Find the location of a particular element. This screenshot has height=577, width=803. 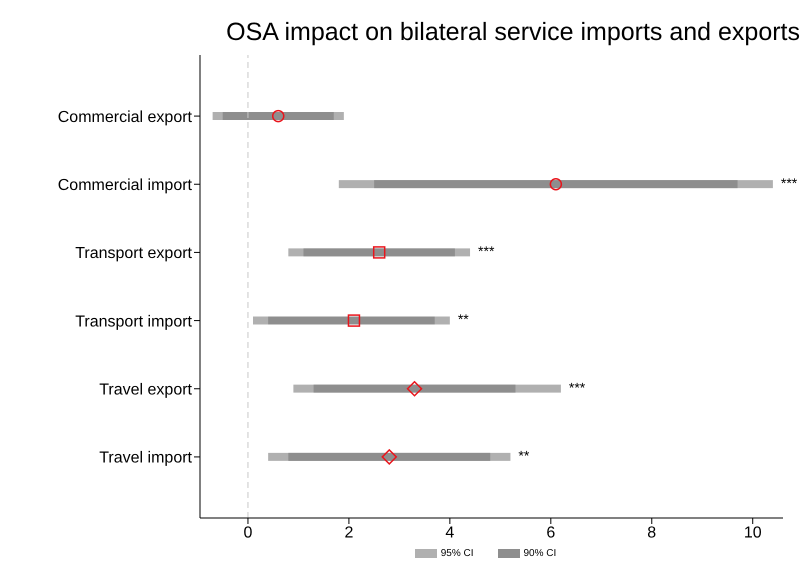

x-tick-label: 8 is located at coordinates (651, 533).